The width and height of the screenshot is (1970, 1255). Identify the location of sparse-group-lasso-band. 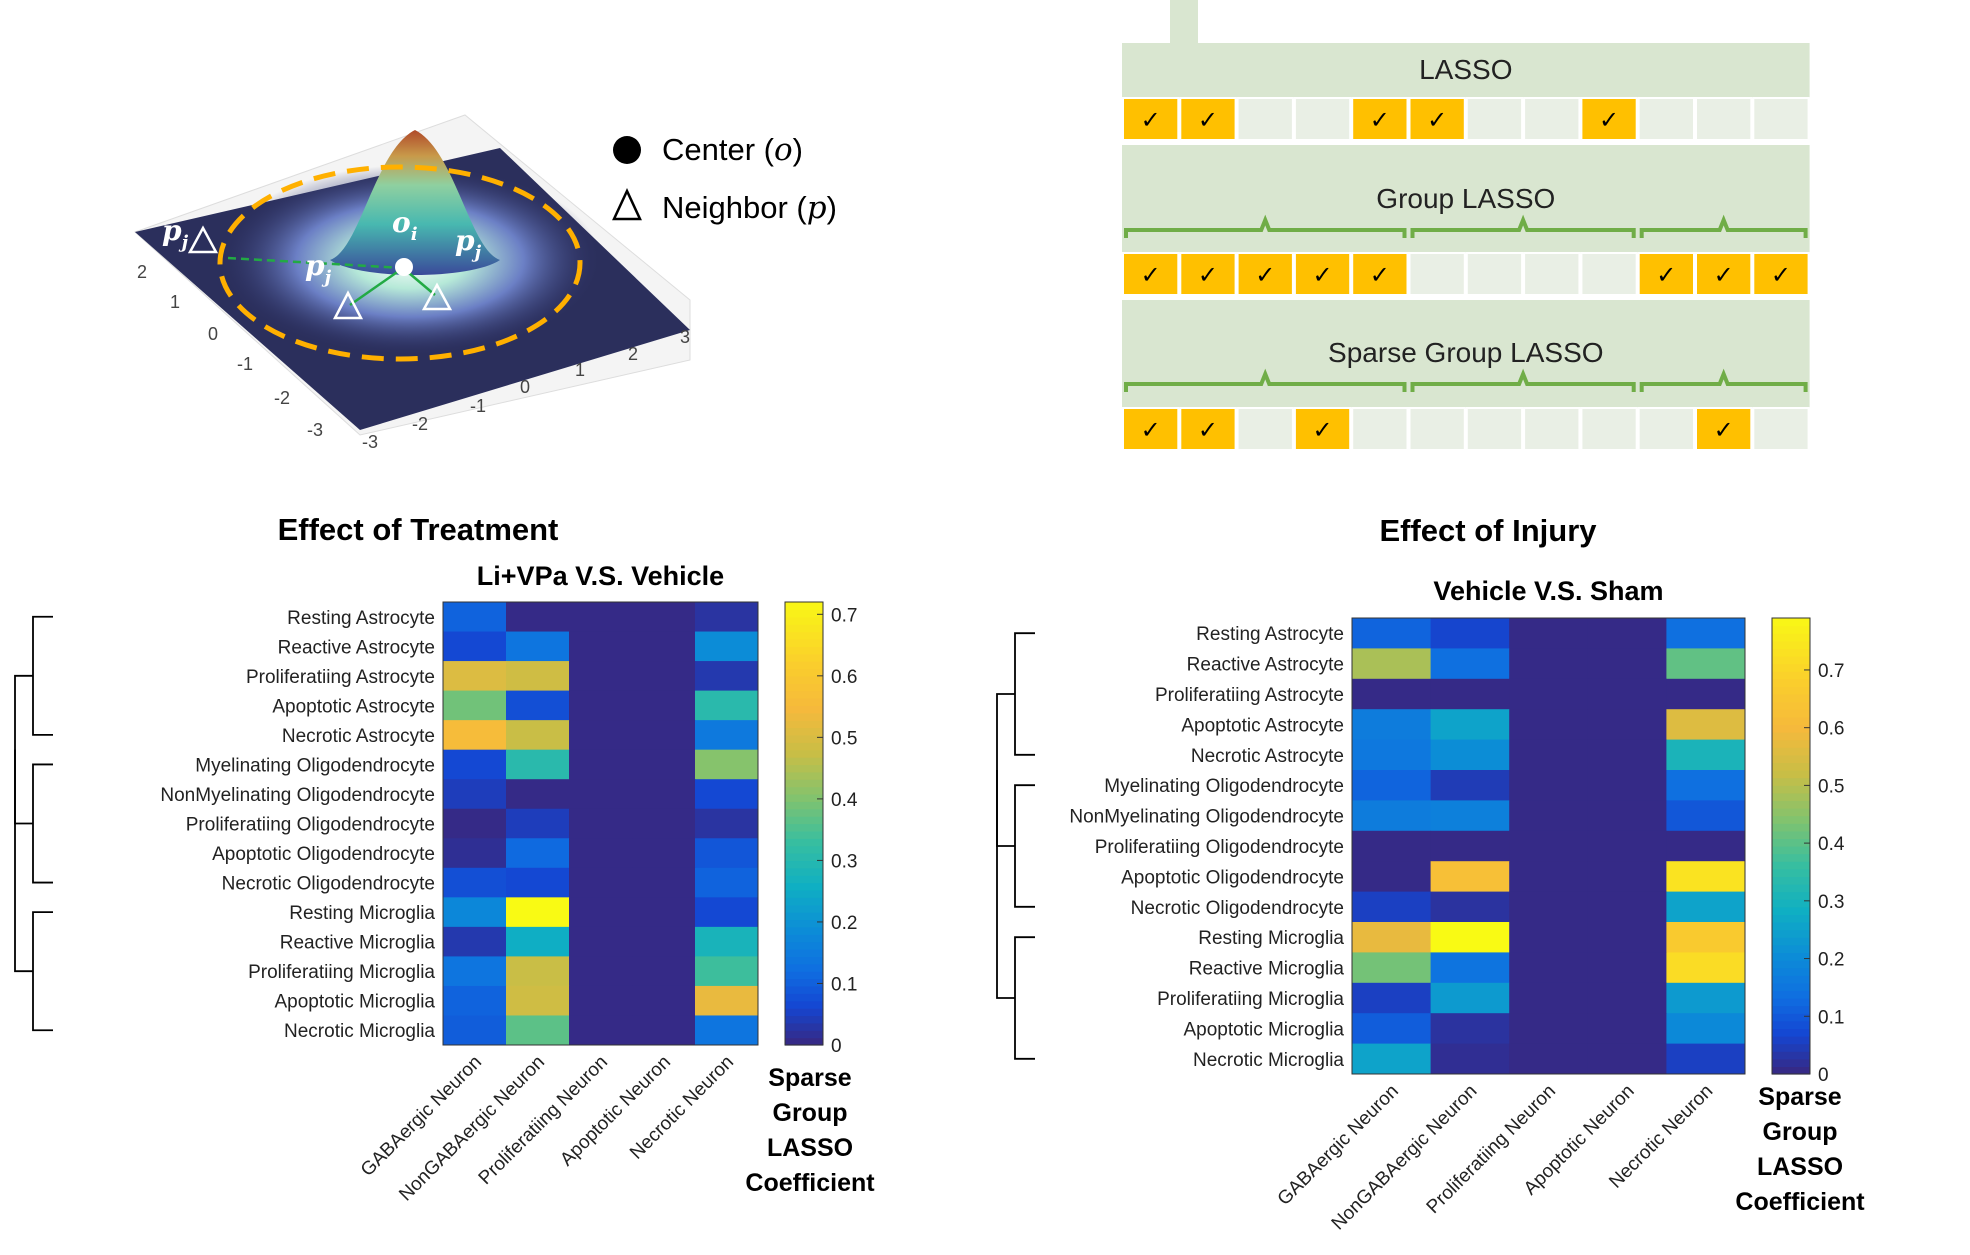
(1466, 354).